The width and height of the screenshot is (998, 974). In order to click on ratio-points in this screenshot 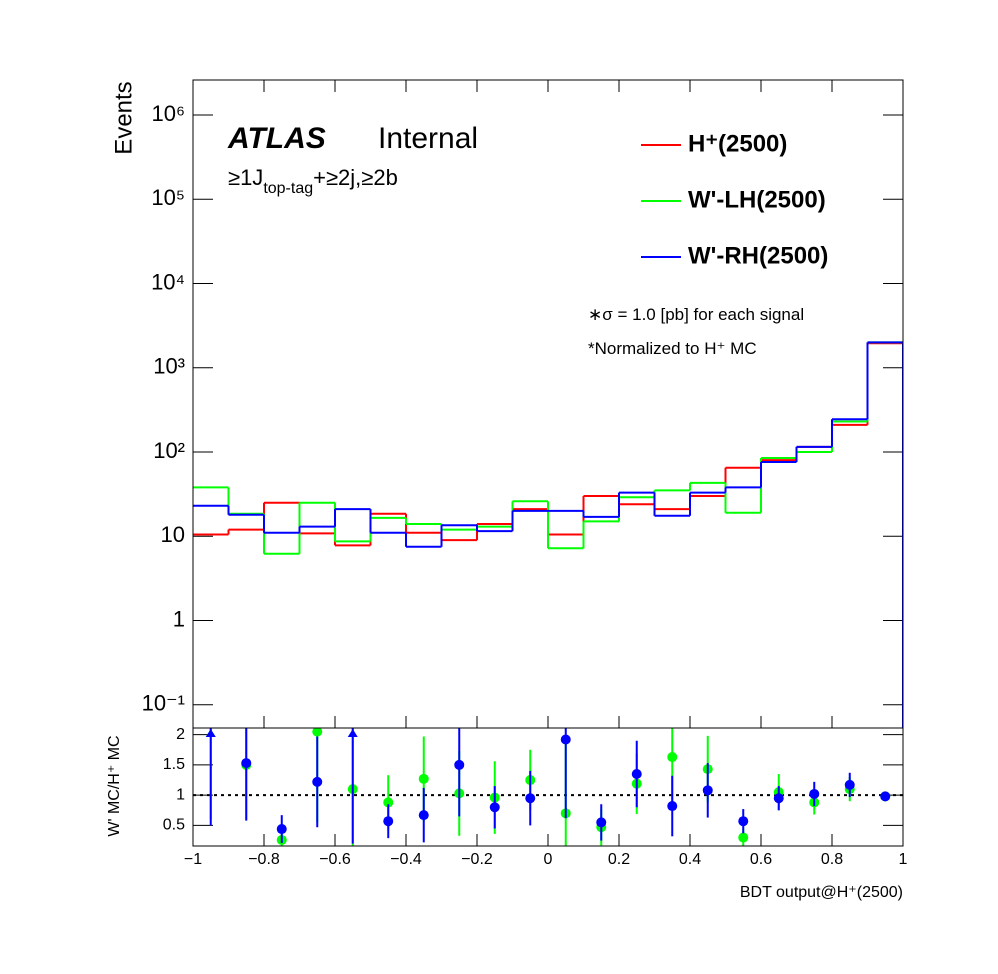, I will do `click(548, 787)`.